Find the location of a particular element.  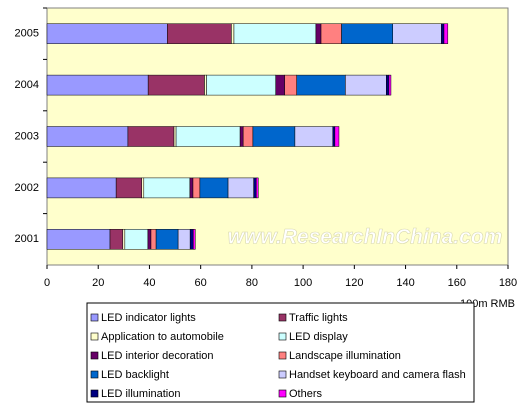

y-tick-label: 2003 is located at coordinates (27, 136).